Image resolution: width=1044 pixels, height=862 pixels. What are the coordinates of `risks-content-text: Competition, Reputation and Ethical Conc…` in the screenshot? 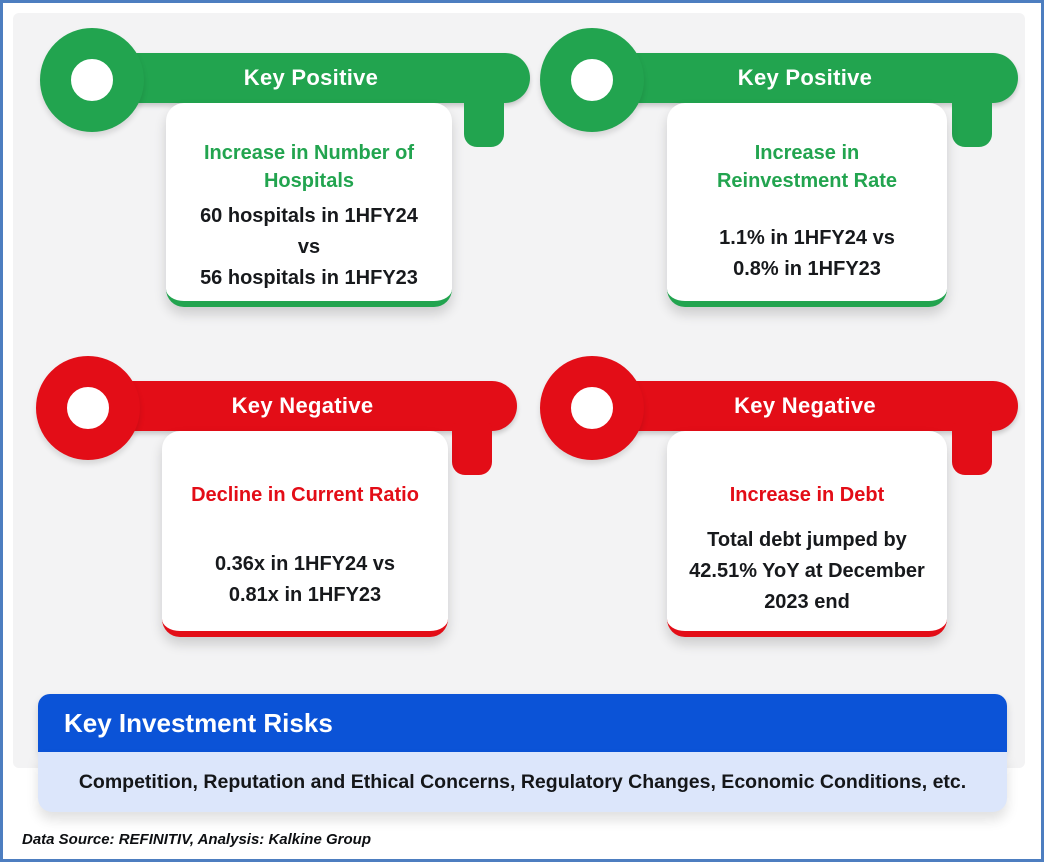 It's located at (522, 781).